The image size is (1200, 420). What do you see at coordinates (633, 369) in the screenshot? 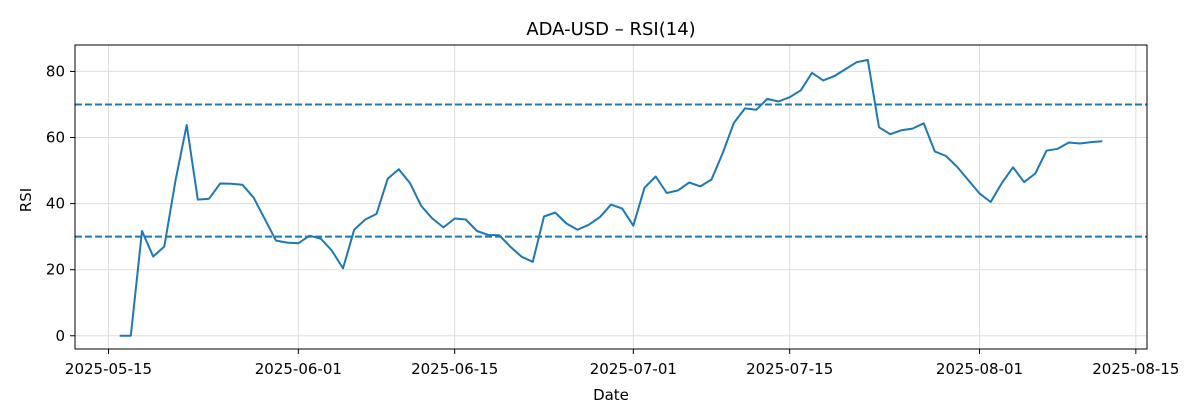
I see `x-tick-label: 2025-07-01` at bounding box center [633, 369].